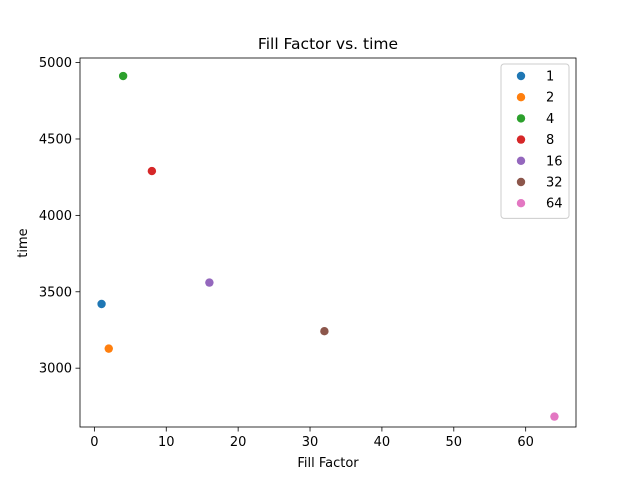 Image resolution: width=640 pixels, height=480 pixels. Describe the element at coordinates (55, 369) in the screenshot. I see `y-tick-label: 3000` at that location.